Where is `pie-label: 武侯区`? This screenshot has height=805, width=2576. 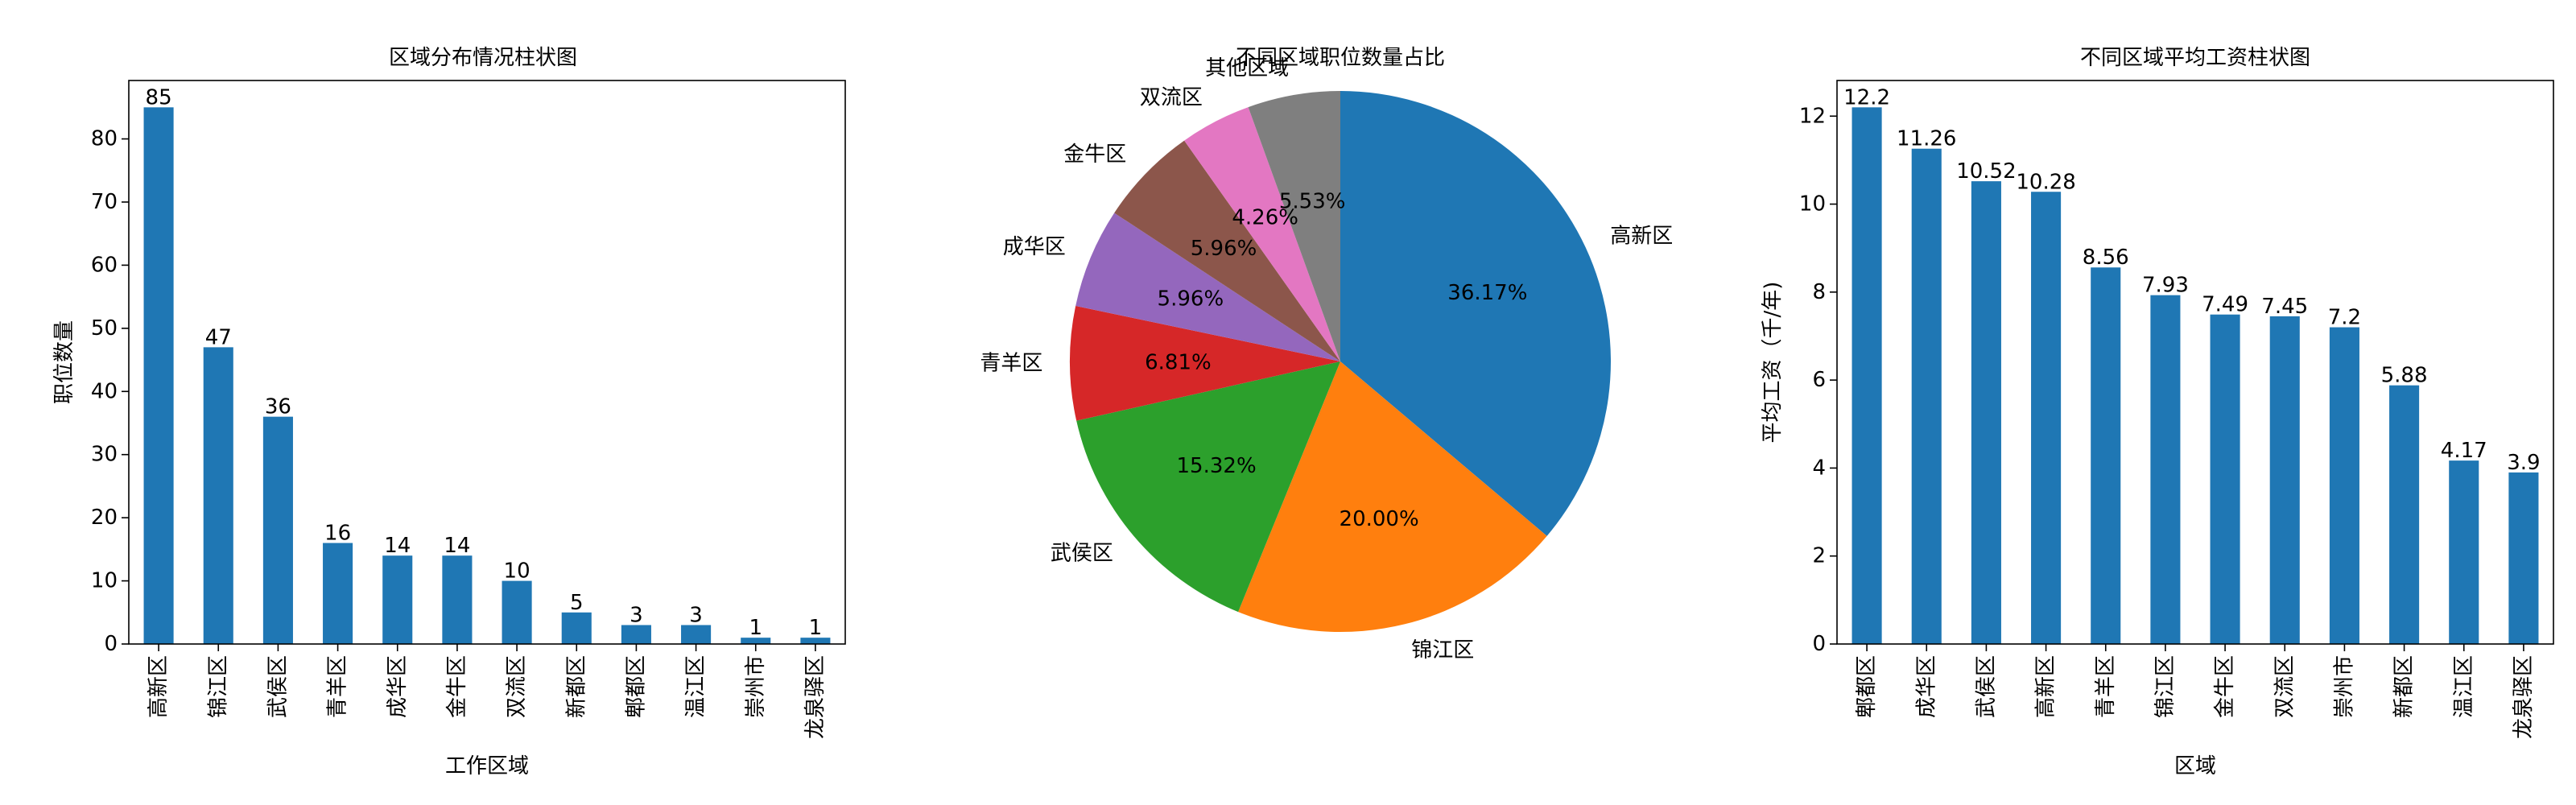 pie-label: 武侯区 is located at coordinates (1082, 554).